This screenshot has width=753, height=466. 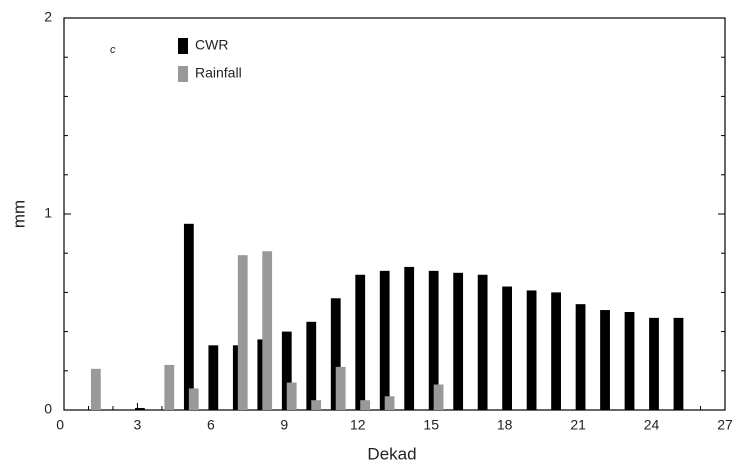 I want to click on x-tick-label: 18, so click(x=505, y=425).